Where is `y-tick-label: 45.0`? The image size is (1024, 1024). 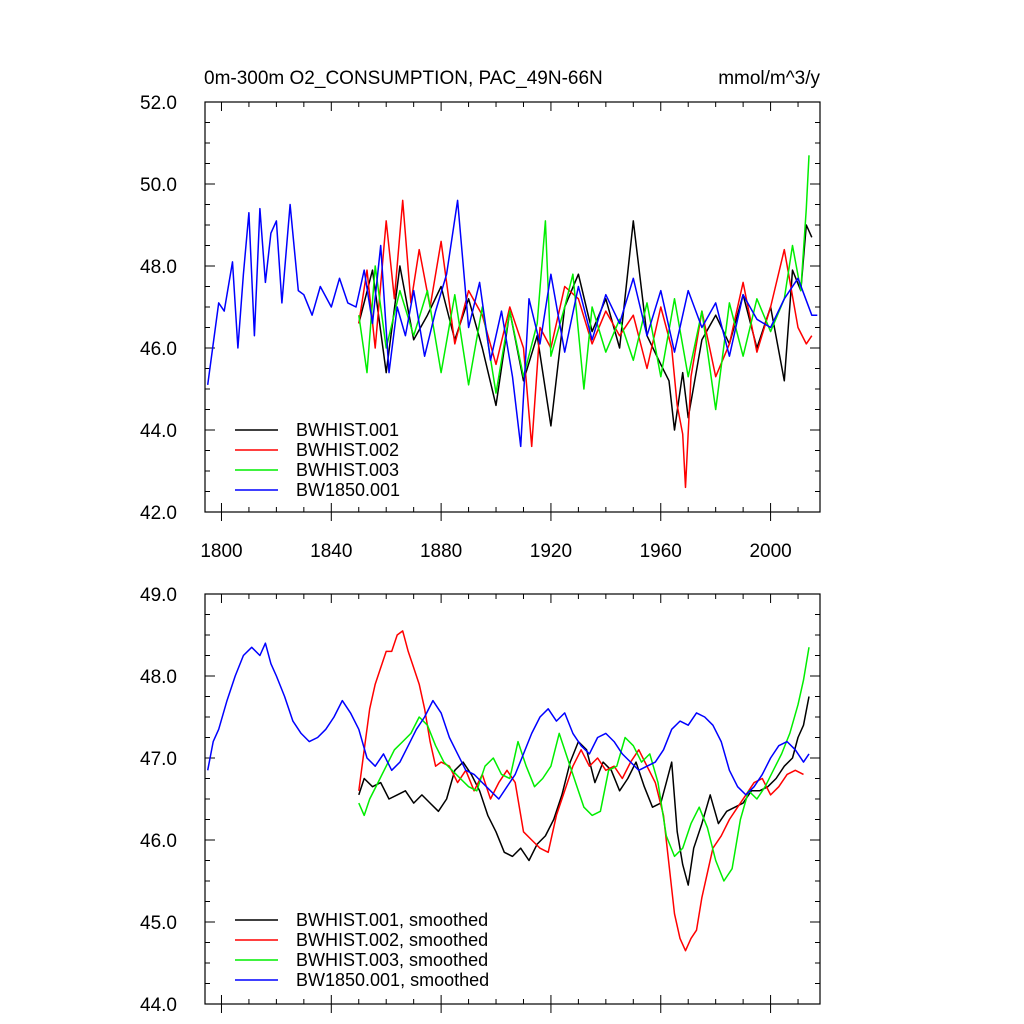
y-tick-label: 45.0 is located at coordinates (158, 923).